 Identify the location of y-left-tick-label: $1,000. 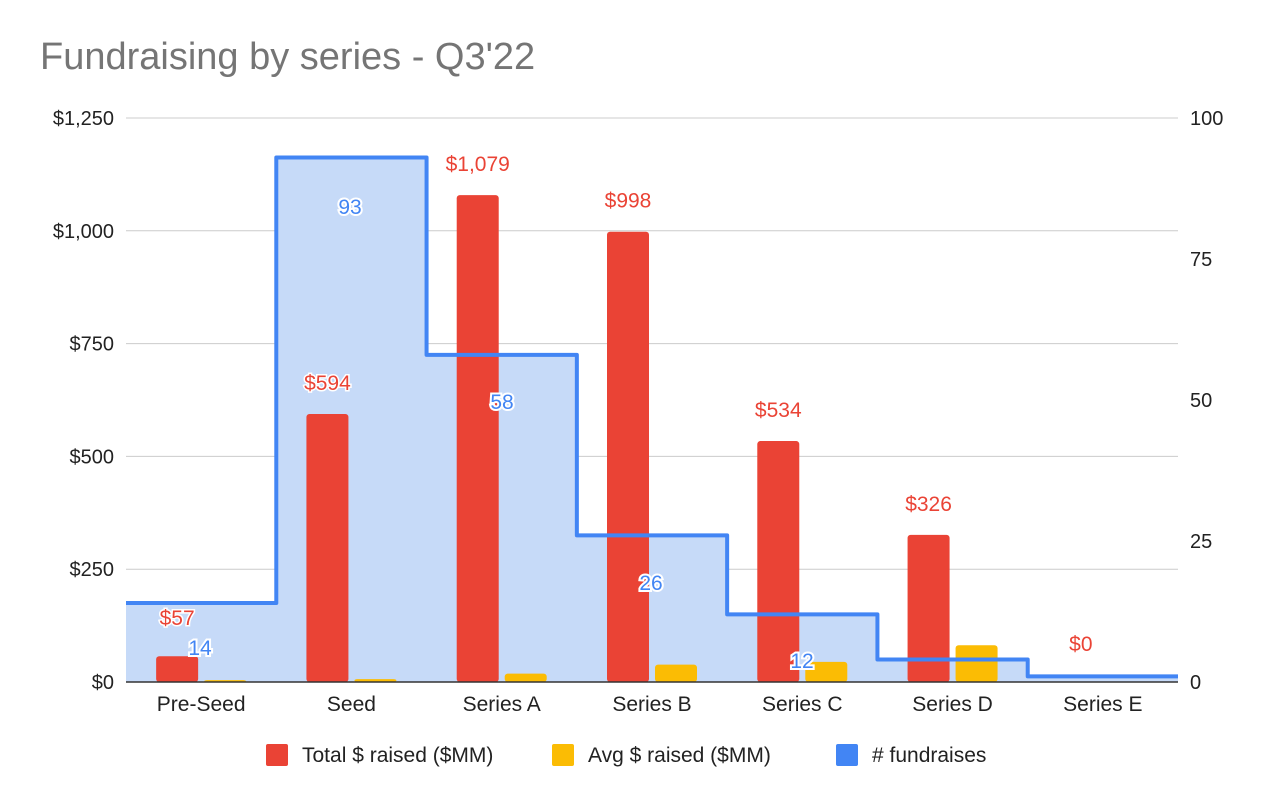
(83, 232).